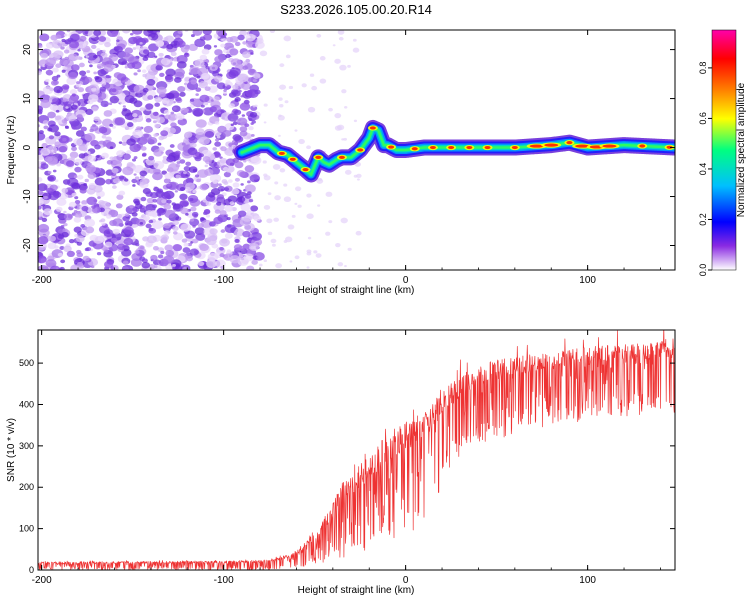 The width and height of the screenshot is (750, 600). What do you see at coordinates (703, 219) in the screenshot?
I see `colorbar-tick-label: 0.2` at bounding box center [703, 219].